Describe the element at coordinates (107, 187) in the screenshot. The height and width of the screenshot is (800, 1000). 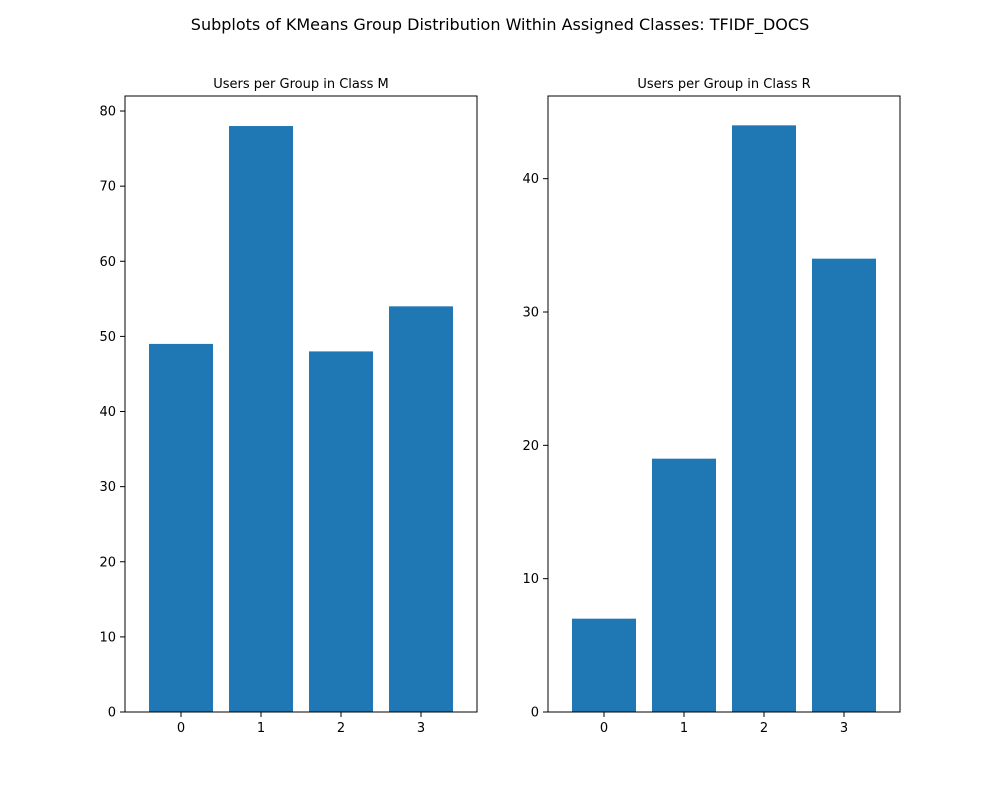
I see `y-tick-label: 70` at that location.